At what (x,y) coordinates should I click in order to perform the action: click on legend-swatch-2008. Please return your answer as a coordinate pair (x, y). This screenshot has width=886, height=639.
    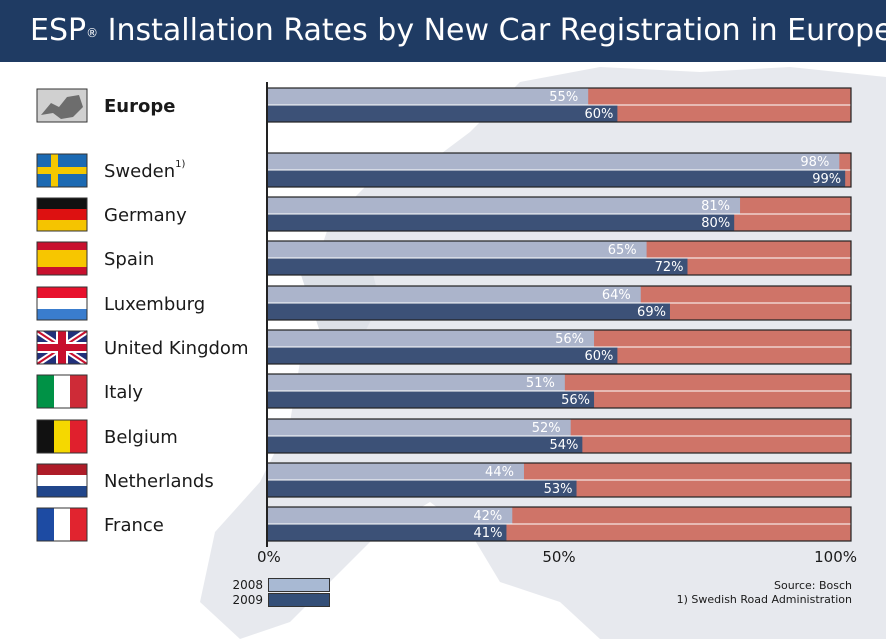
    Looking at the image, I should click on (299, 585).